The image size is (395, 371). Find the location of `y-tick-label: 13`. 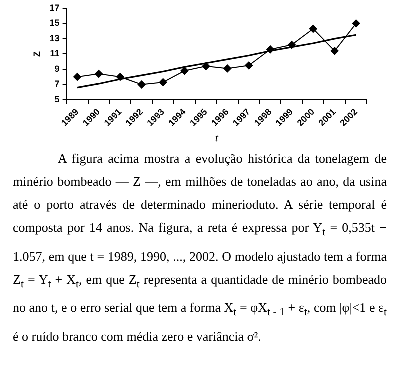

y-tick-label: 13 is located at coordinates (55, 38).